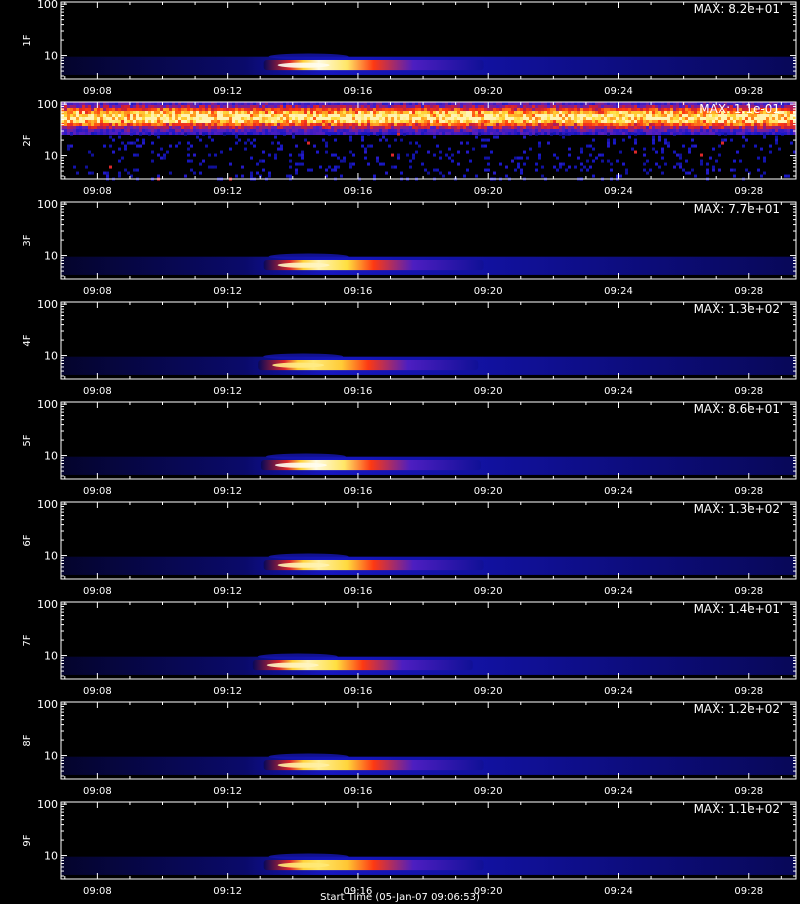 This screenshot has height=904, width=800. What do you see at coordinates (737, 709) in the screenshot?
I see `max-label: MAX: 1.2e+02` at bounding box center [737, 709].